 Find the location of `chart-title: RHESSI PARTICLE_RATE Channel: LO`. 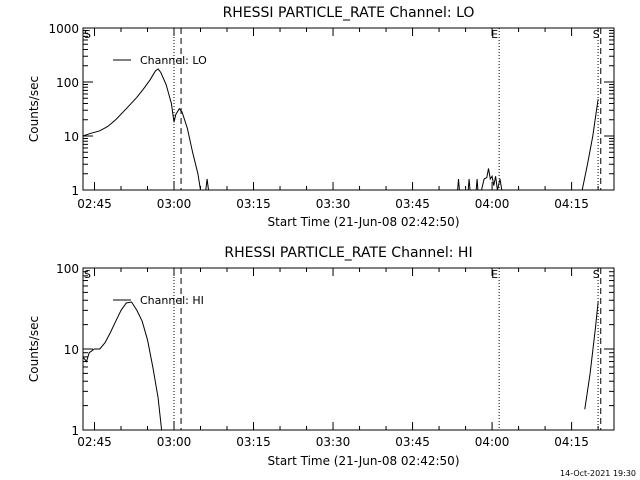

chart-title: RHESSI PARTICLE_RATE Channel: LO is located at coordinates (349, 13).